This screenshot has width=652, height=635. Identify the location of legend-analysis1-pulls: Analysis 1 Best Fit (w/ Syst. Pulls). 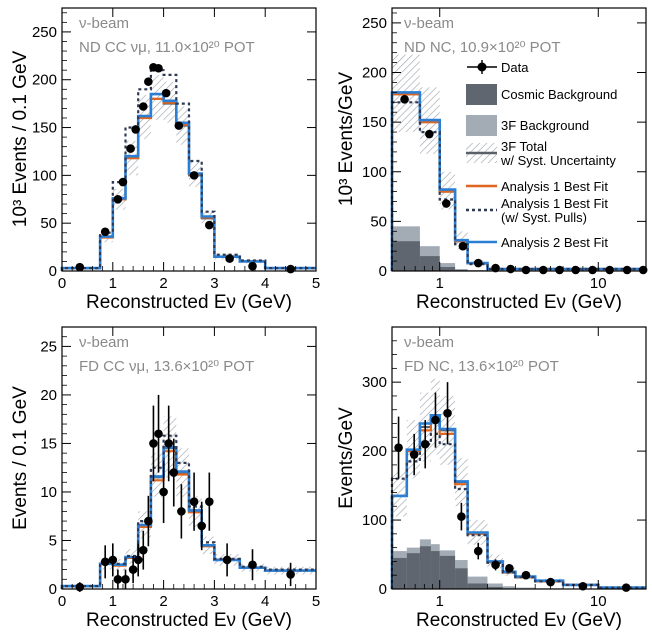
(537, 210).